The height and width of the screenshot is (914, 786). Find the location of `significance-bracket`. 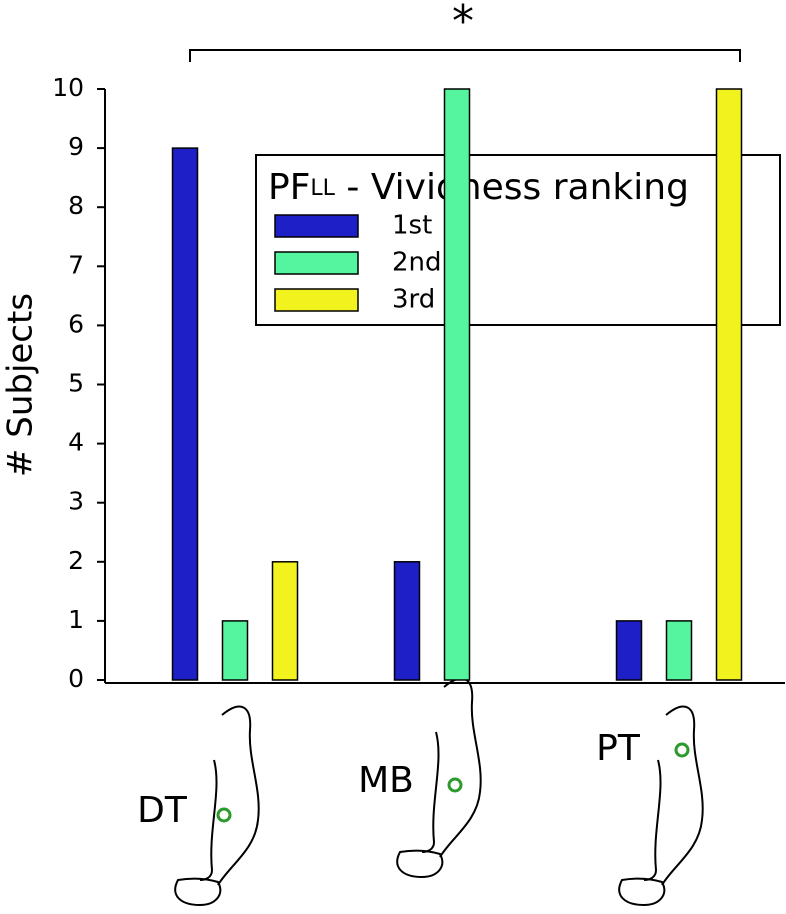

significance-bracket is located at coordinates (465, 55).